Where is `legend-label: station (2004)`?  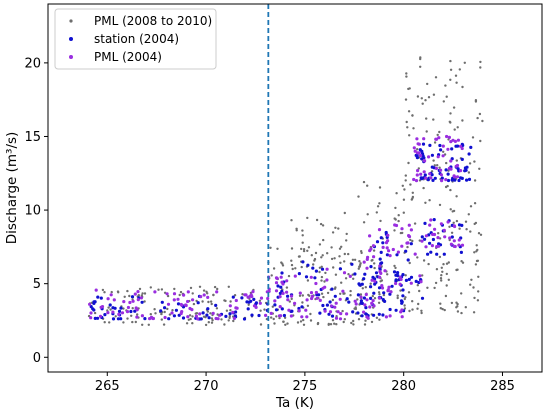
legend-label: station (2004) is located at coordinates (136, 39).